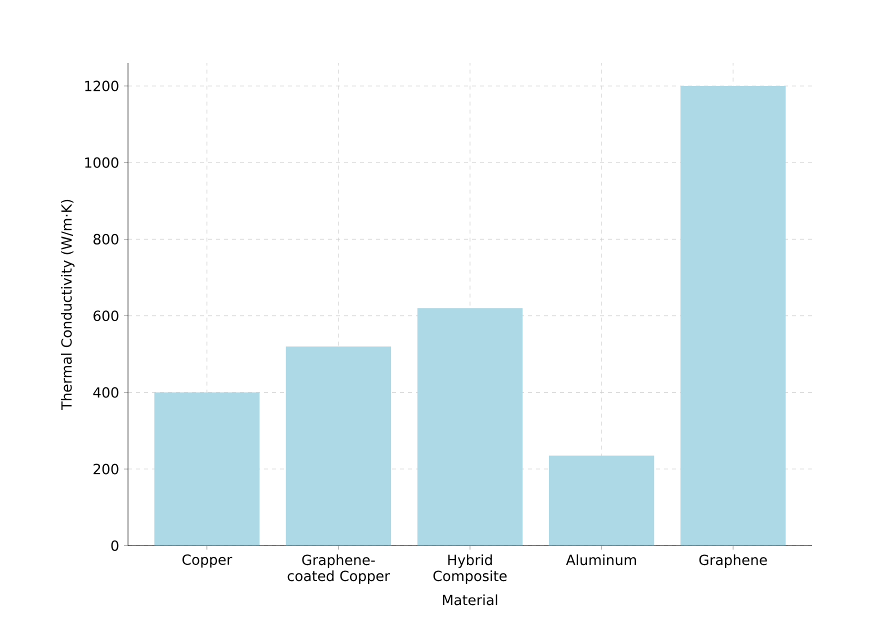 The height and width of the screenshot is (623, 888). I want to click on y-tick-label: 400, so click(105, 392).